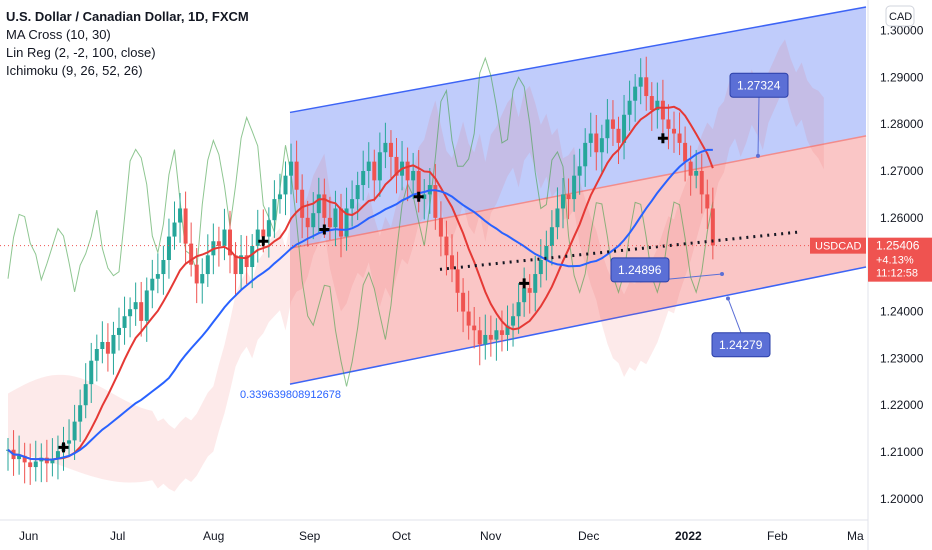 The width and height of the screenshot is (932, 550). What do you see at coordinates (902, 312) in the screenshot?
I see `y-tick-label: 1.24000` at bounding box center [902, 312].